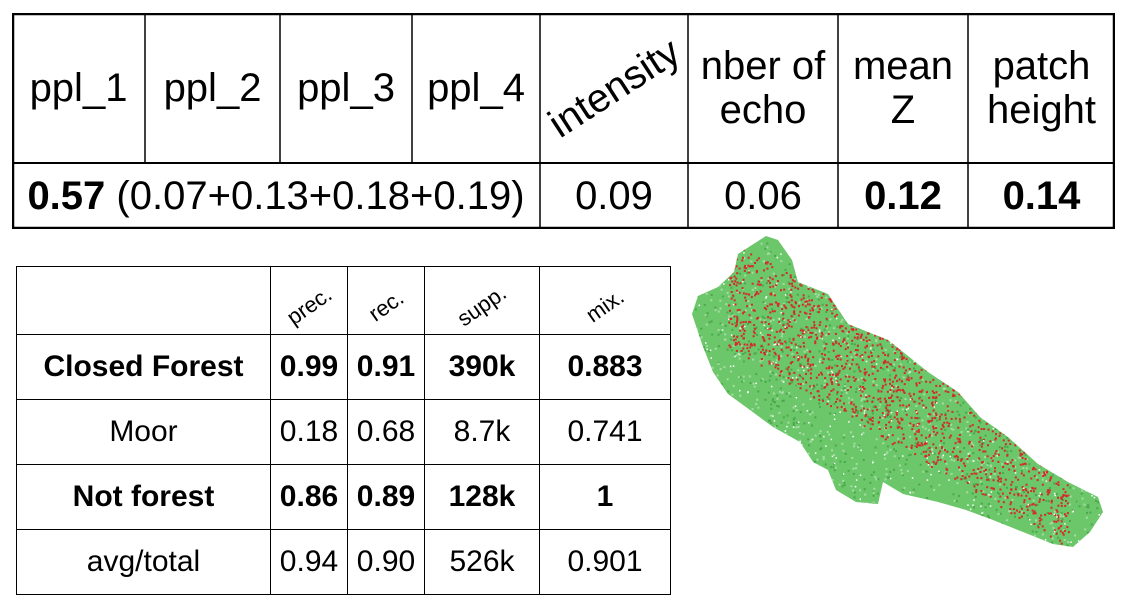 The image size is (1130, 608). I want to click on echo-count-value: 0.06, so click(763, 195).